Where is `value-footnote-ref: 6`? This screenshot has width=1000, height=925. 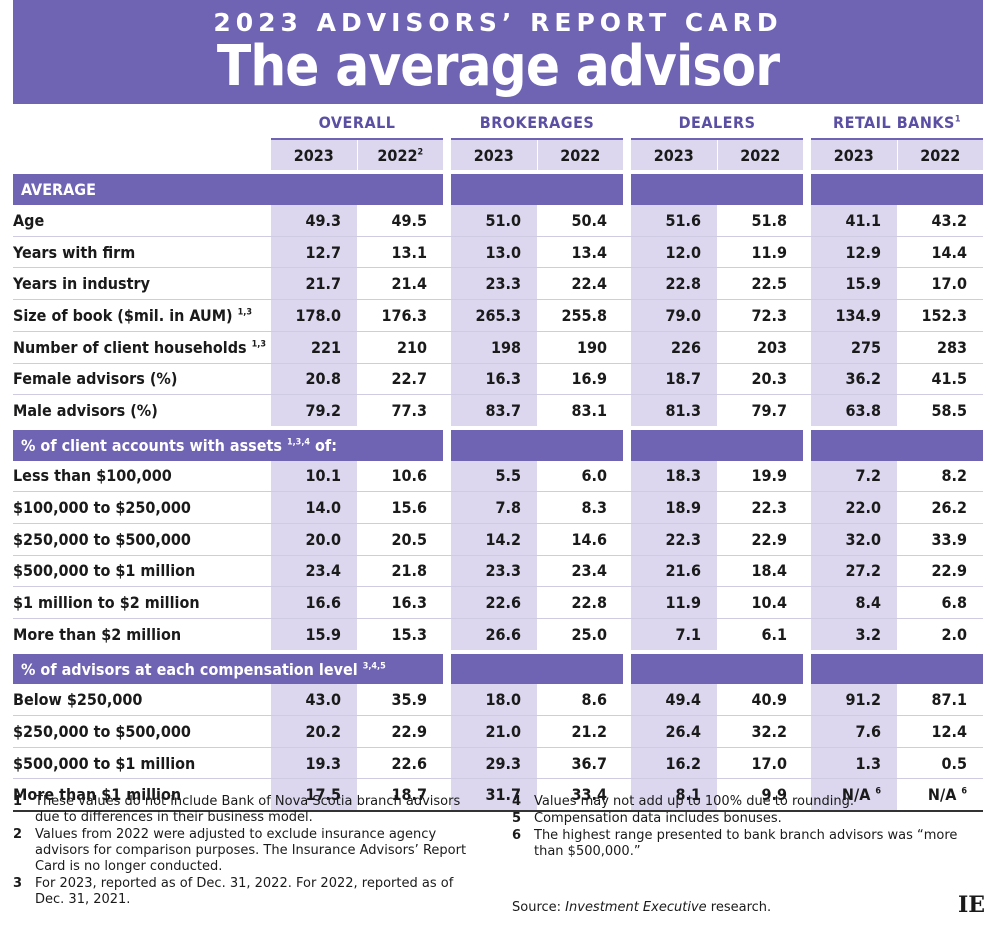 value-footnote-ref: 6 is located at coordinates (964, 791).